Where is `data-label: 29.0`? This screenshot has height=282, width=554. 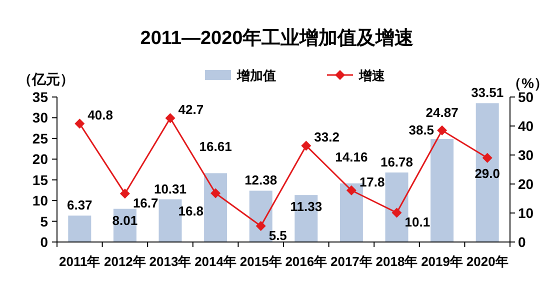 data-label: 29.0 is located at coordinates (487, 173).